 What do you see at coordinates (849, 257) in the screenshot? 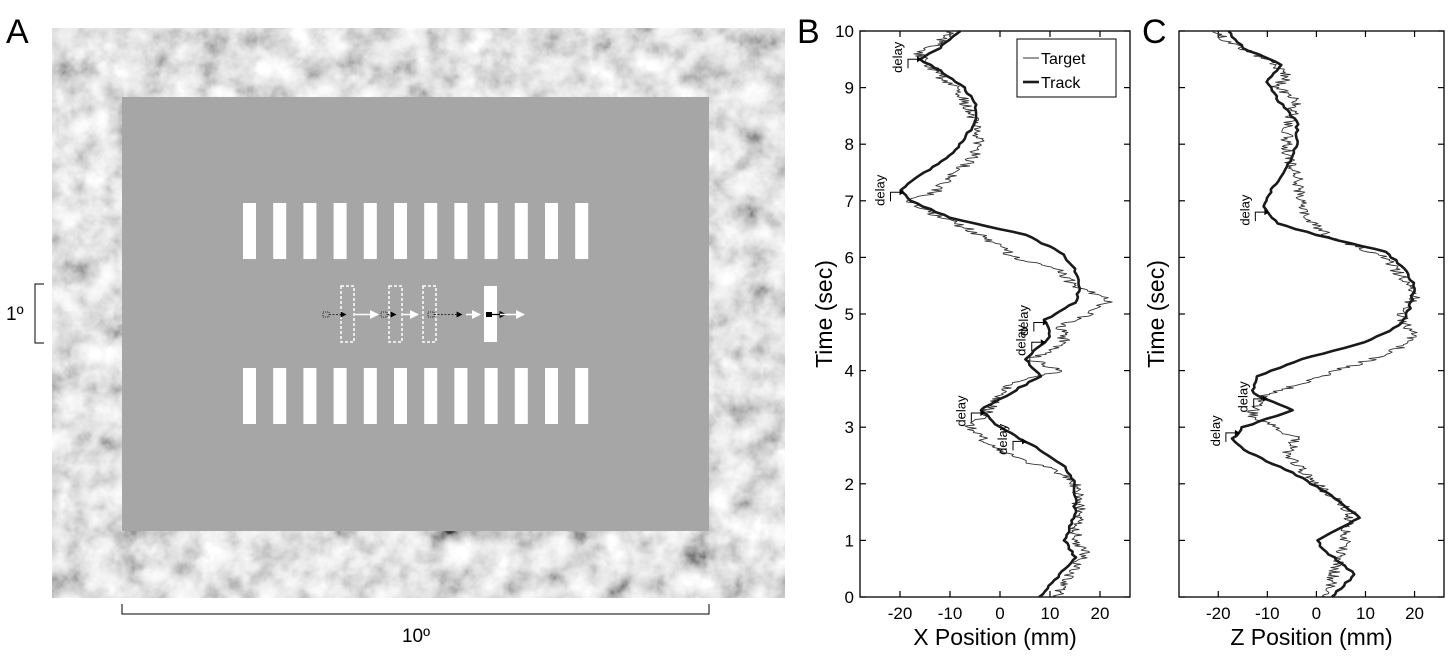
I see `y-tick-label: 6` at bounding box center [849, 257].